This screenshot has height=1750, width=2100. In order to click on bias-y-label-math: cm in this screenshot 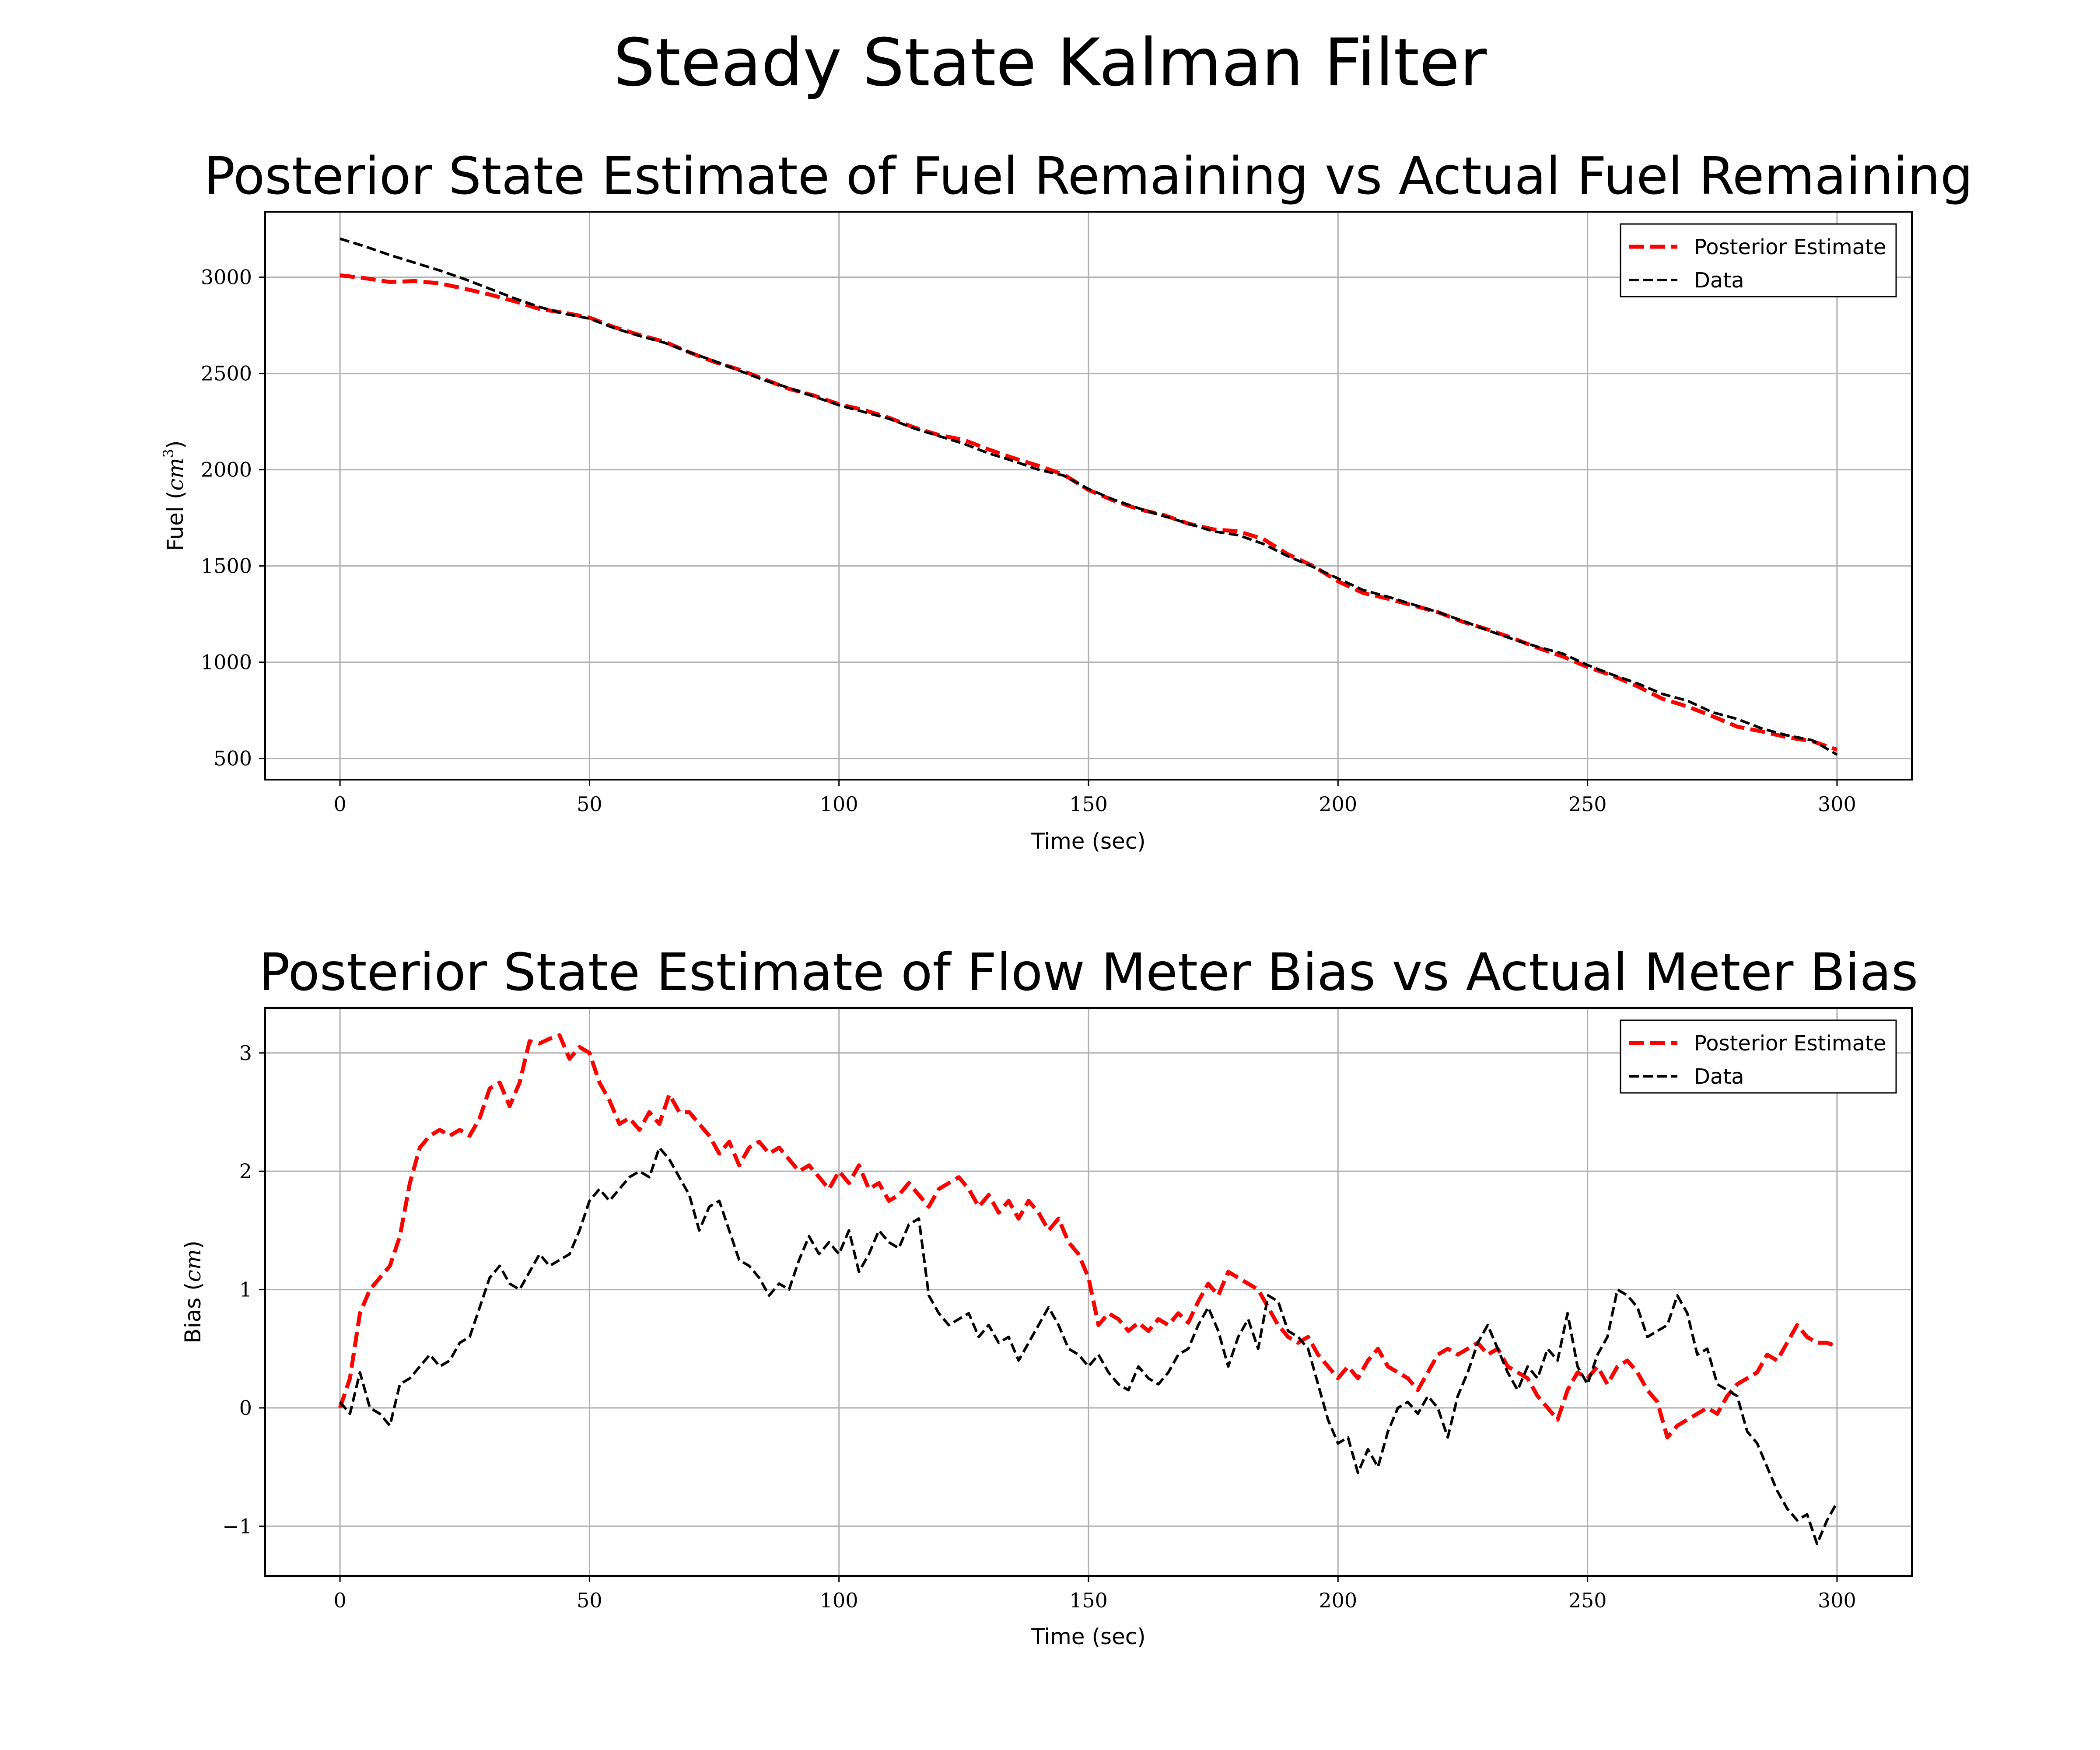, I will do `click(193, 1265)`.